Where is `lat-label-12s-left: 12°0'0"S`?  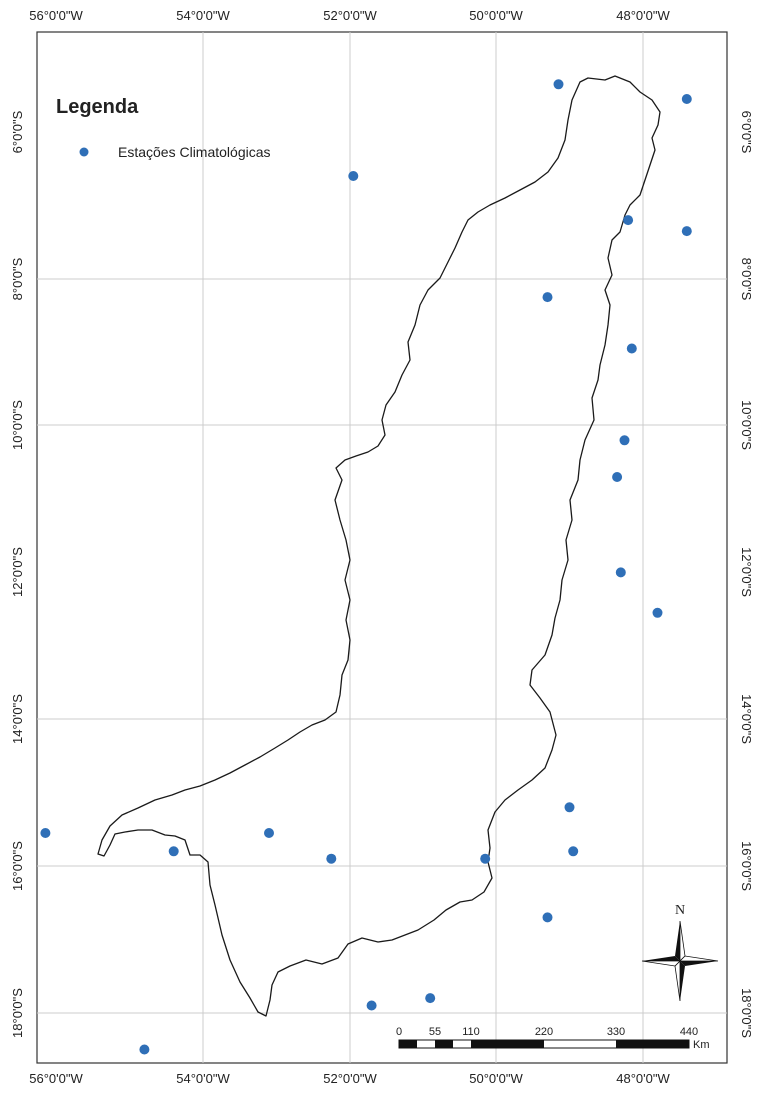
lat-label-12s-left: 12°0'0"S is located at coordinates (17, 572).